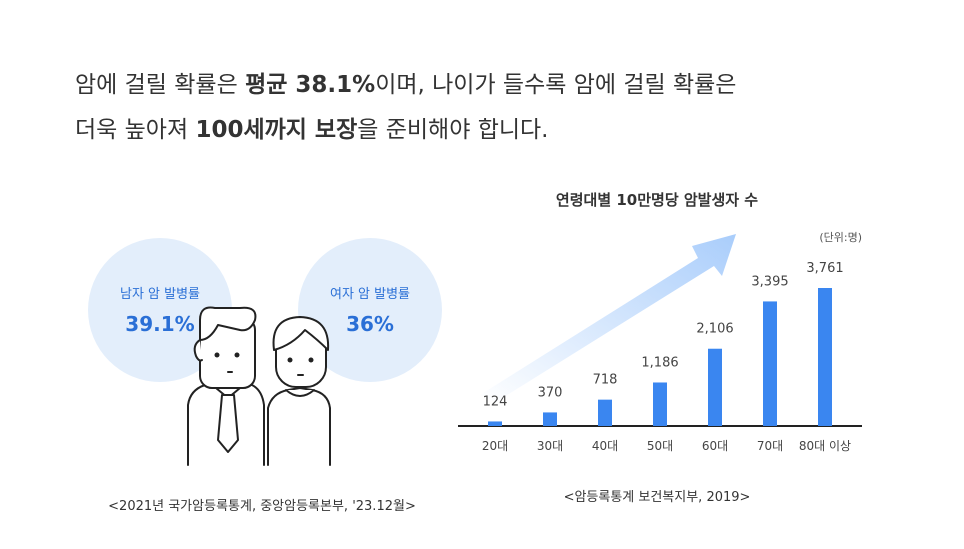  Describe the element at coordinates (226, 386) in the screenshot. I see `man-illustration` at that location.